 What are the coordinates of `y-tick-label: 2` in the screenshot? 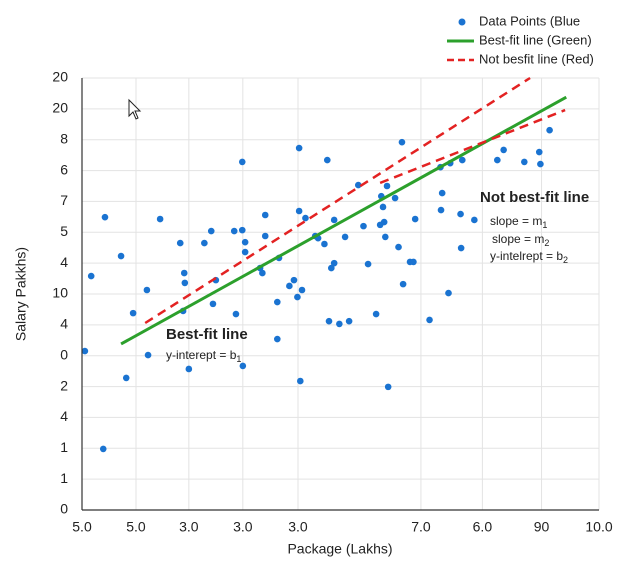 It's located at (64, 385).